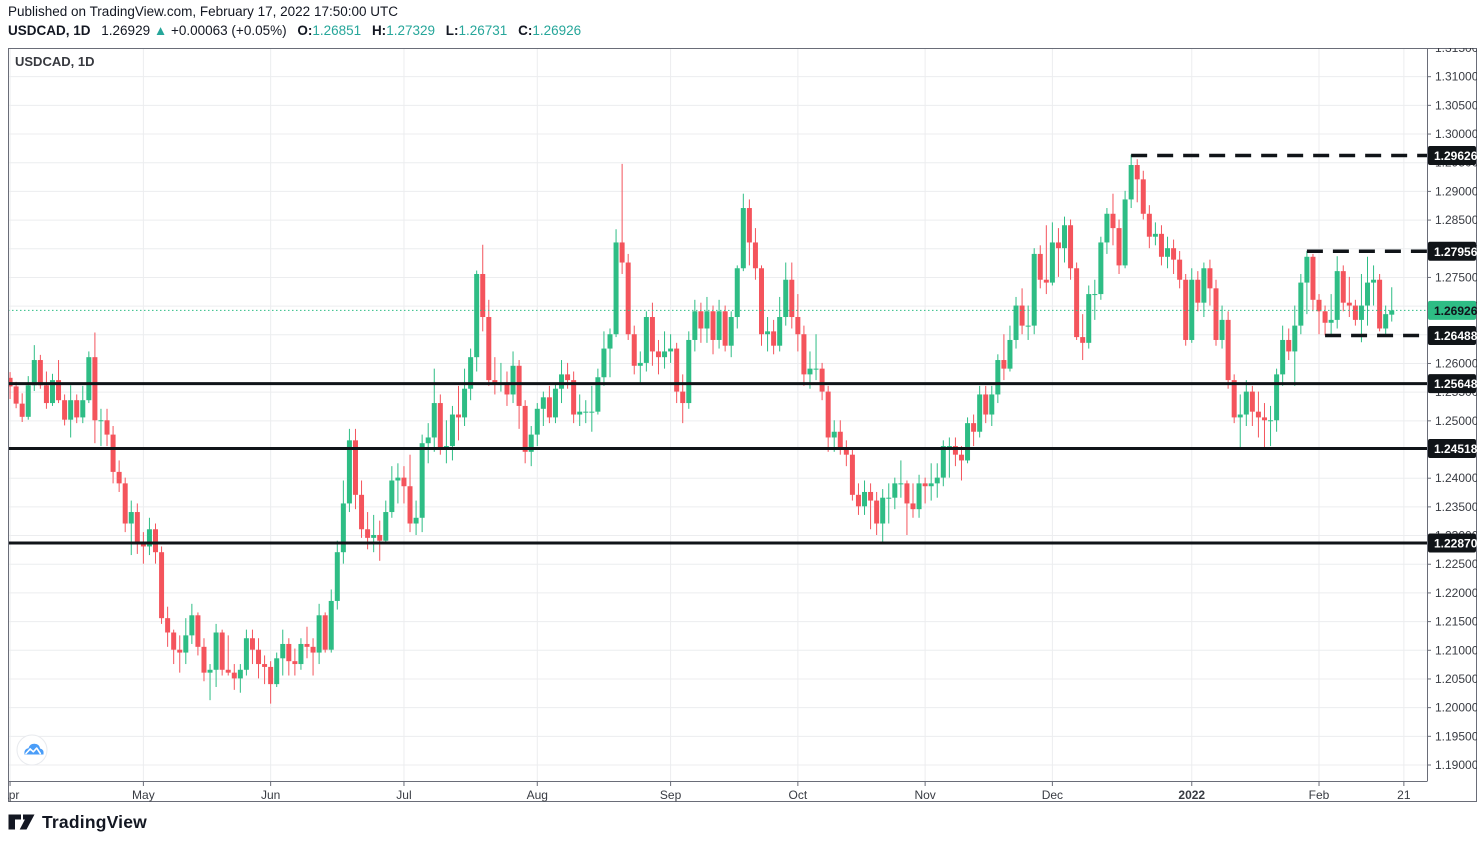 Image resolution: width=1484 pixels, height=842 pixels. Describe the element at coordinates (709, 791) in the screenshot. I see `time-axis: Apr May Jun Jul Aug Sep Oct Nov Dec 2022 Feb 21` at that location.